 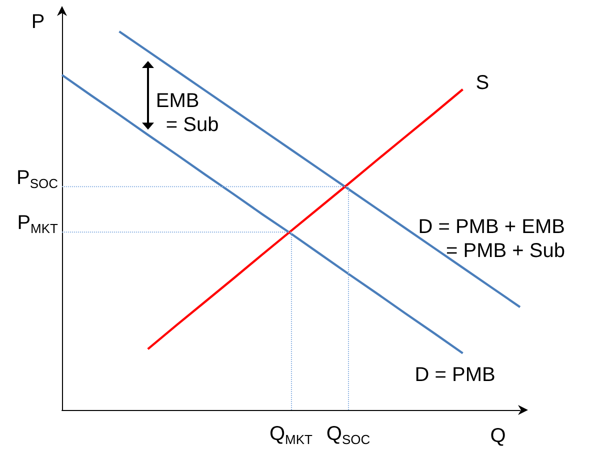 What do you see at coordinates (455, 375) in the screenshot?
I see `series-label: D = PMB` at bounding box center [455, 375].